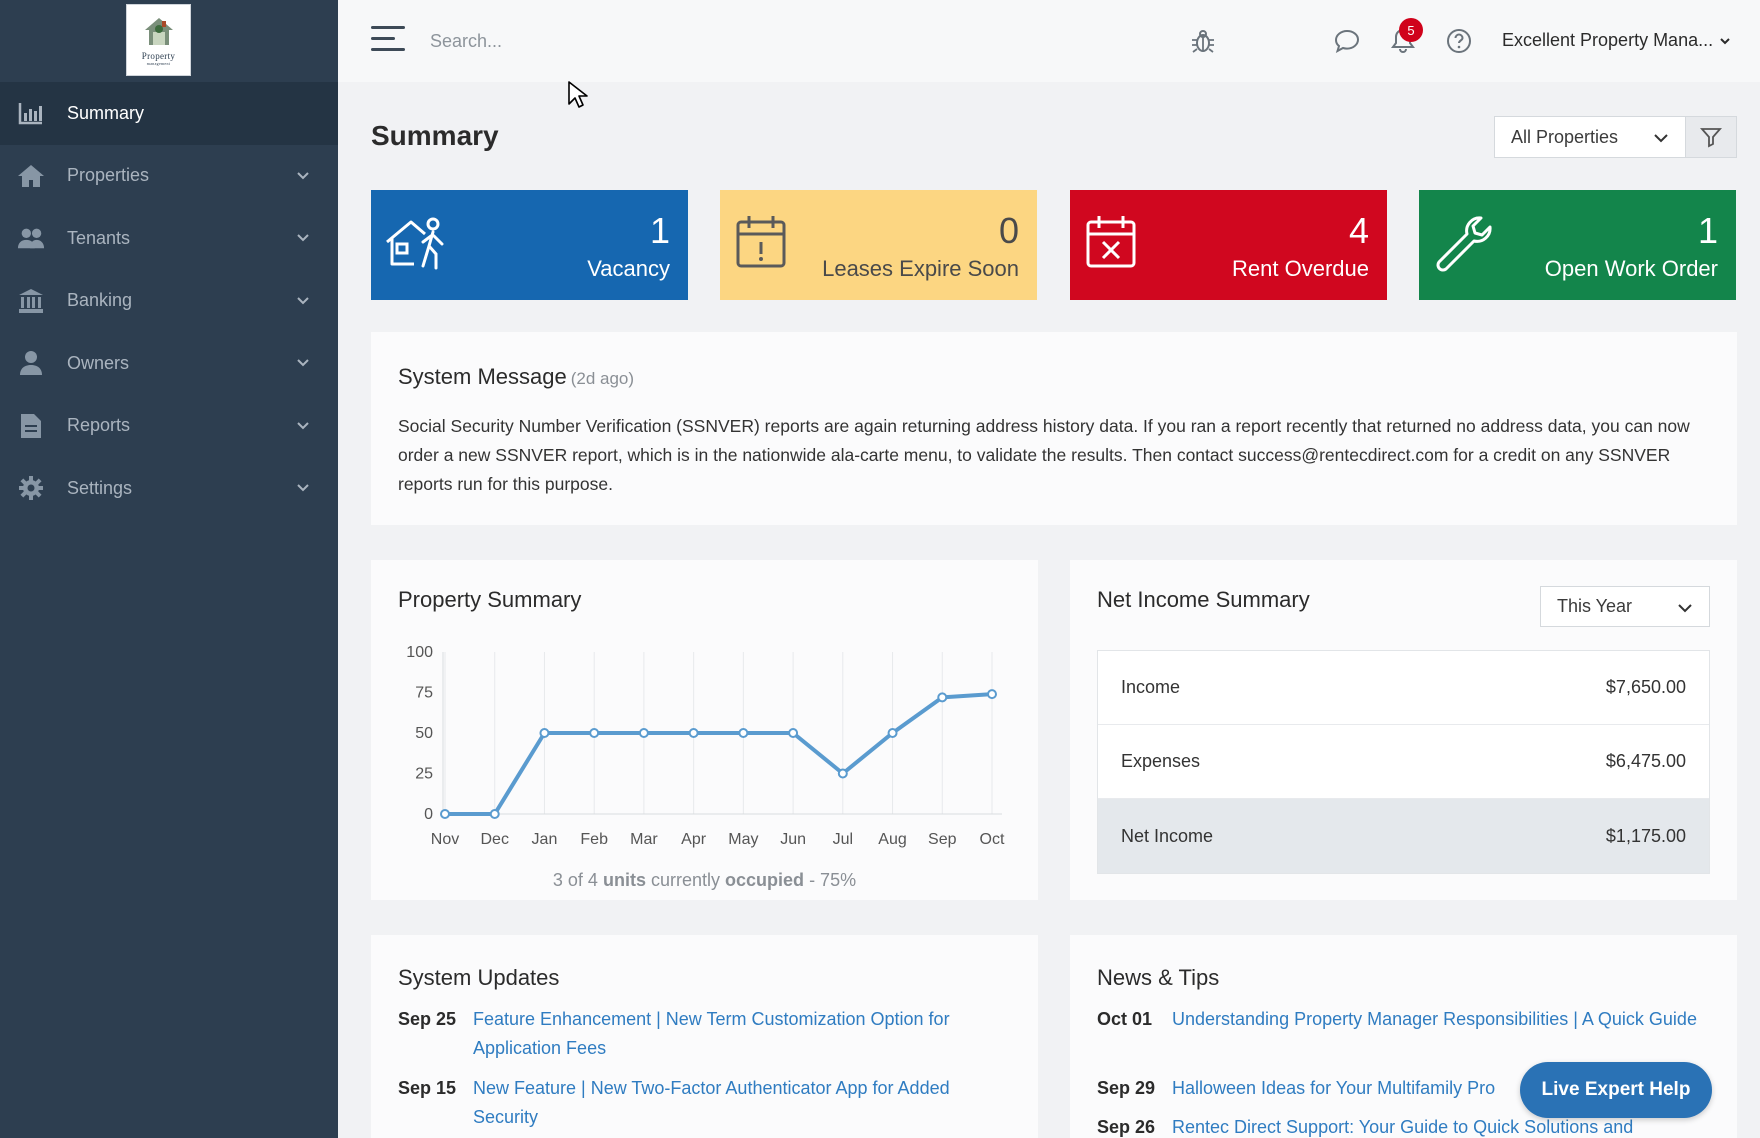  I want to click on search-input, so click(610, 41).